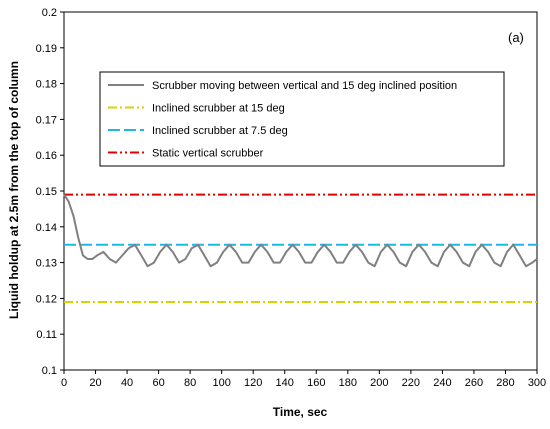 This screenshot has width=550, height=429. Describe the element at coordinates (46, 192) in the screenshot. I see `y-tick-label: 0.15` at that location.